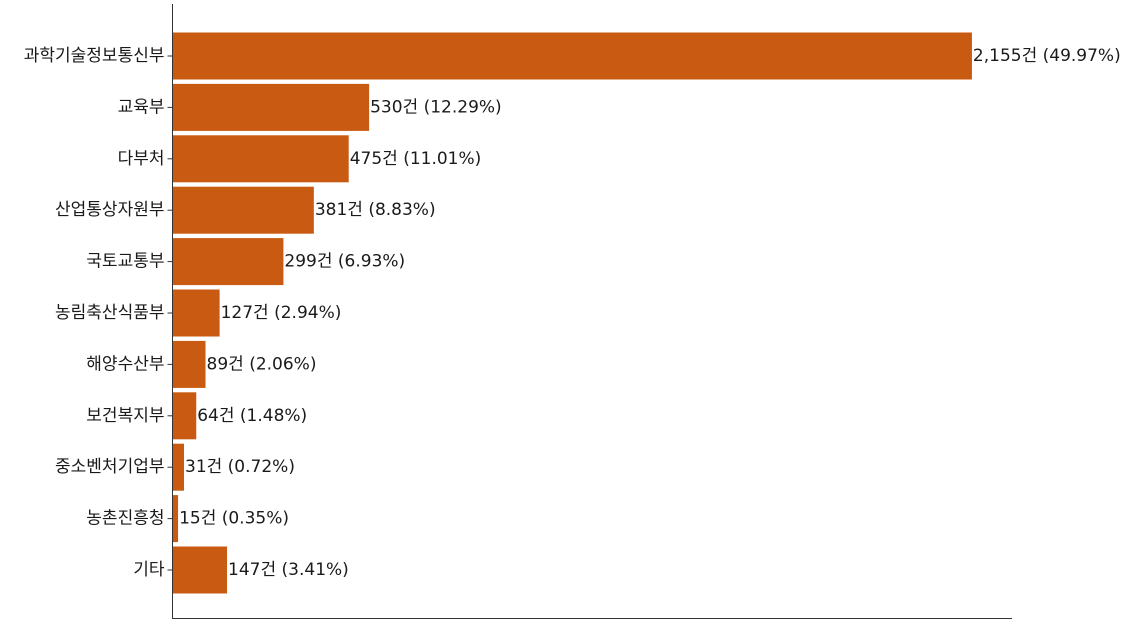 The height and width of the screenshot is (623, 1138). Describe the element at coordinates (170, 313) in the screenshot. I see `tick-layer` at that location.